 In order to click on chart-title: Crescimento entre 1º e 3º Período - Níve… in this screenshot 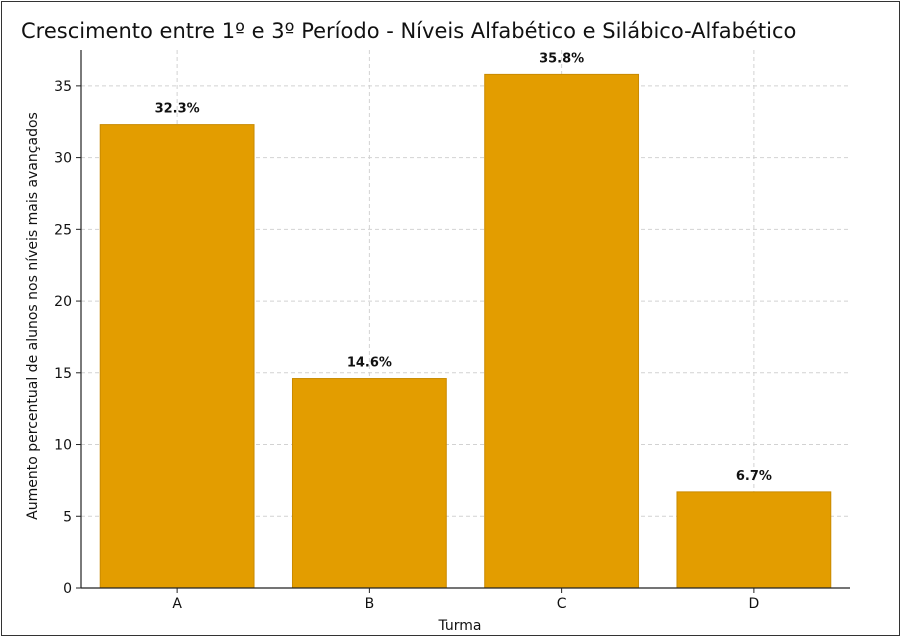, I will do `click(408, 31)`.